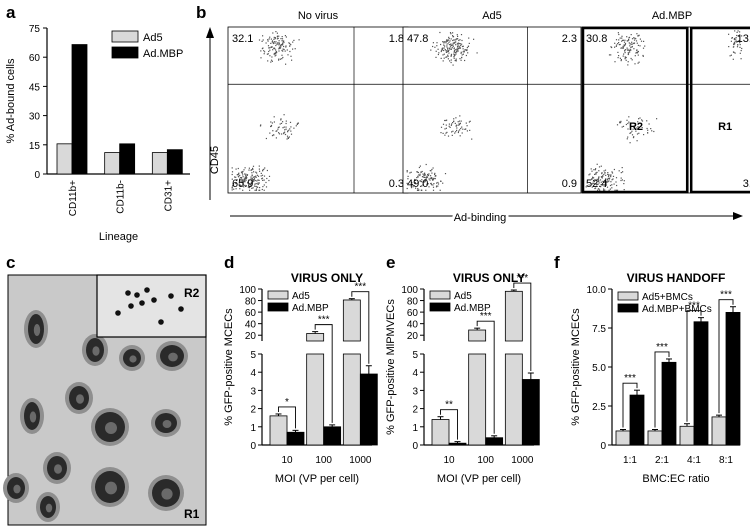  I want to click on panel-e-bar, so click(457, 444).